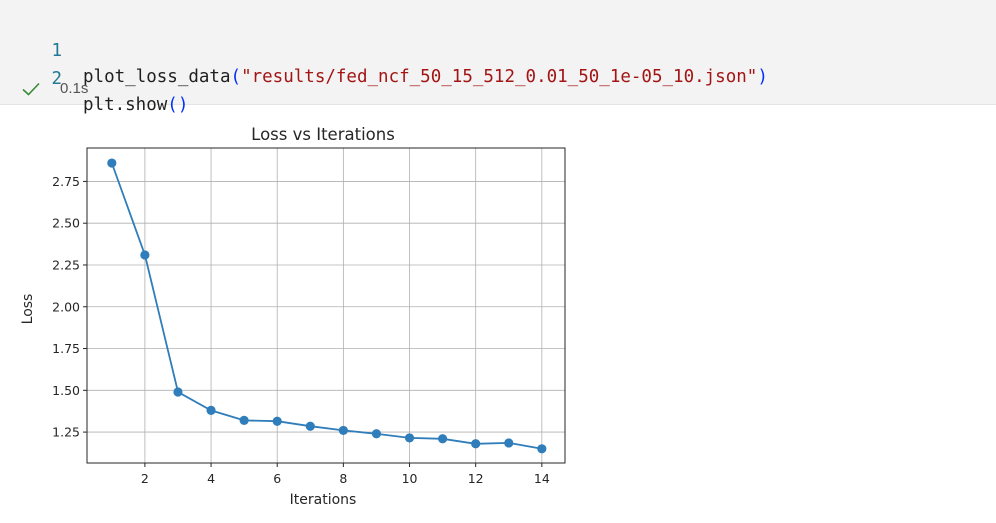  I want to click on code-line-2: 2 plt.show(), so click(94, 77).